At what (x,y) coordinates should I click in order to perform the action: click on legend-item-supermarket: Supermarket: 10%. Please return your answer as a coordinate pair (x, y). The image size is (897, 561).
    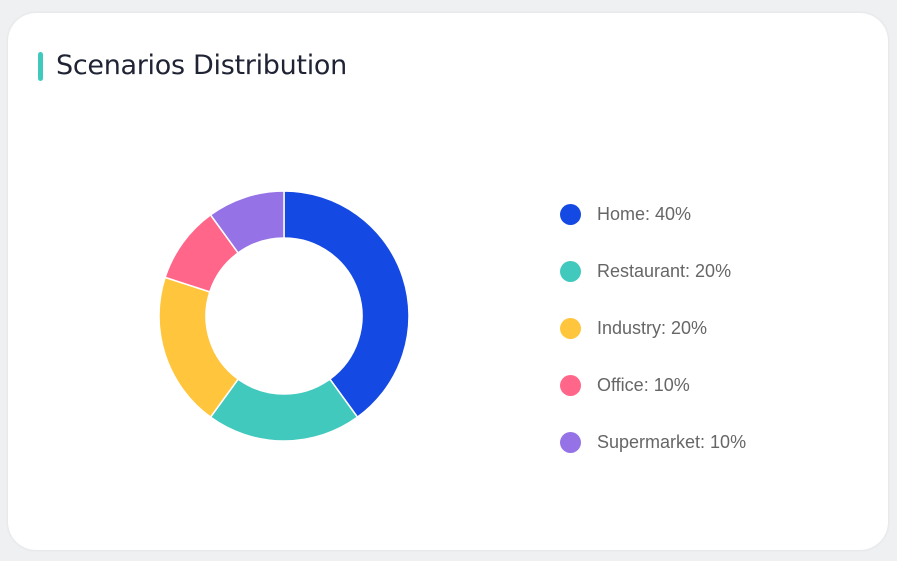
    Looking at the image, I should click on (653, 442).